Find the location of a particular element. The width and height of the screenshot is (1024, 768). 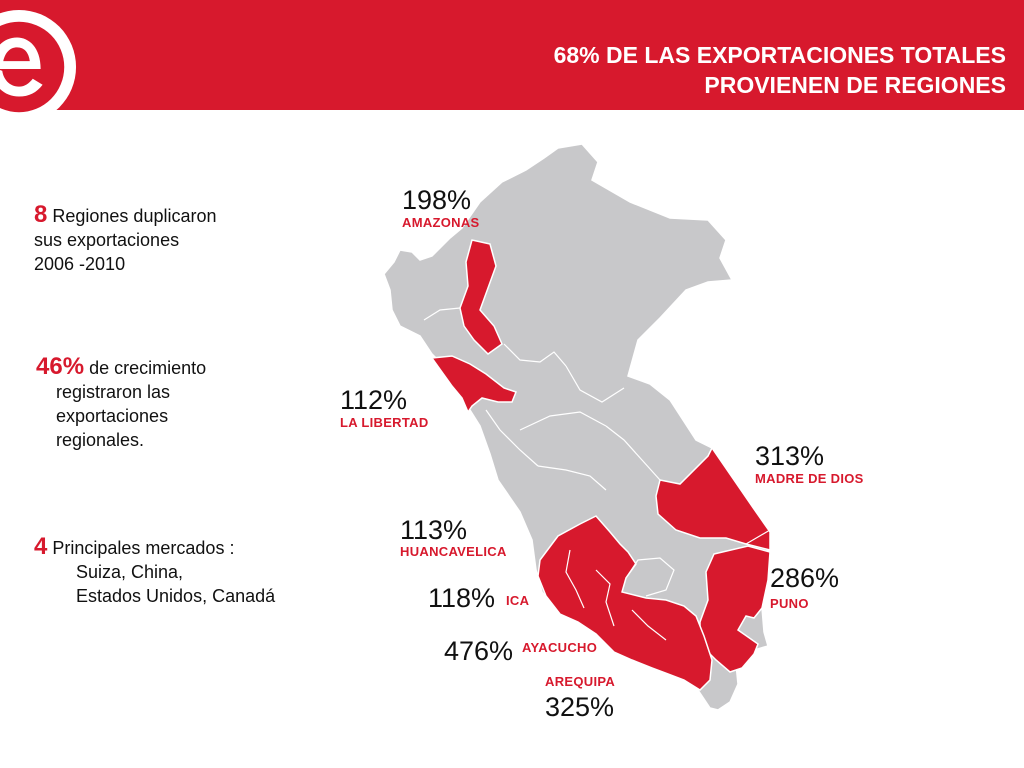

title-line-2: PROVIENEN DE REGIONES is located at coordinates (855, 85).